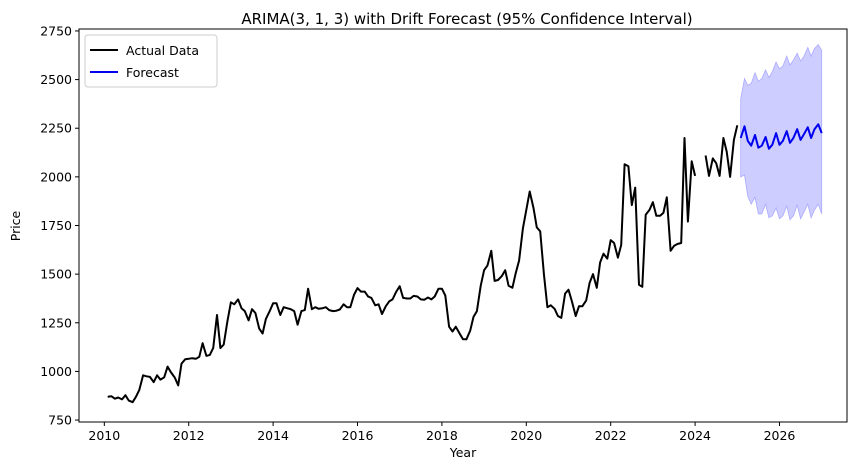 The image size is (859, 470). What do you see at coordinates (358, 435) in the screenshot?
I see `x-tick-label: 2016` at bounding box center [358, 435].